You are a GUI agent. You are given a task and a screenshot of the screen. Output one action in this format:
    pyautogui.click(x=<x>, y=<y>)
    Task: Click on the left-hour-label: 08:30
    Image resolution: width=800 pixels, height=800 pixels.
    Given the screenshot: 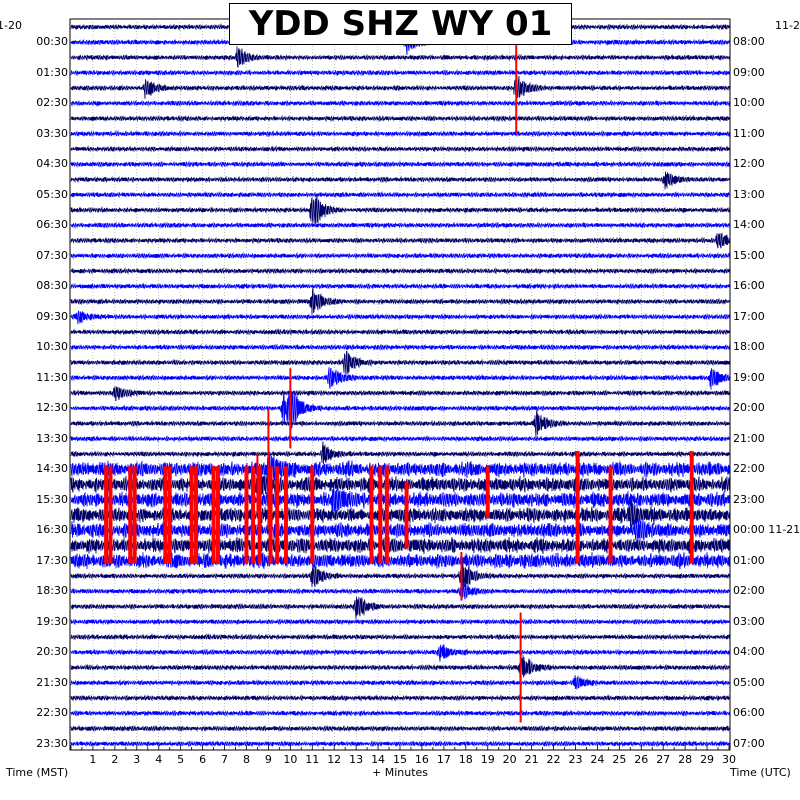 What is the action you would take?
    pyautogui.click(x=52, y=286)
    